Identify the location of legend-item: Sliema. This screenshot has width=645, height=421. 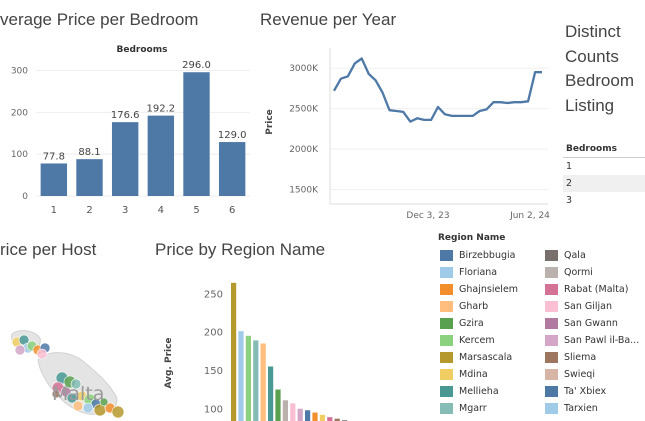
(570, 358).